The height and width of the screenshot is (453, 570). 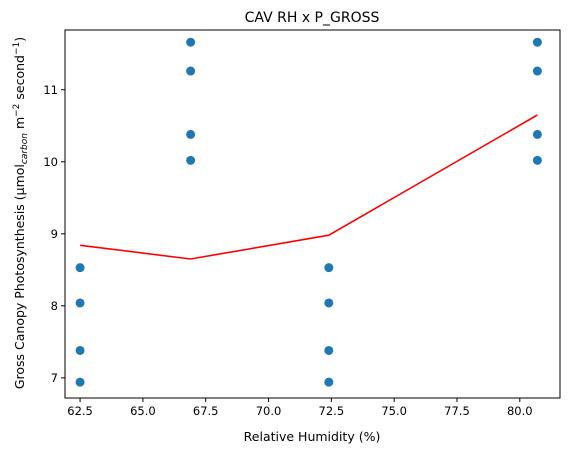 I want to click on x-tick-label: 77.5, so click(x=457, y=411).